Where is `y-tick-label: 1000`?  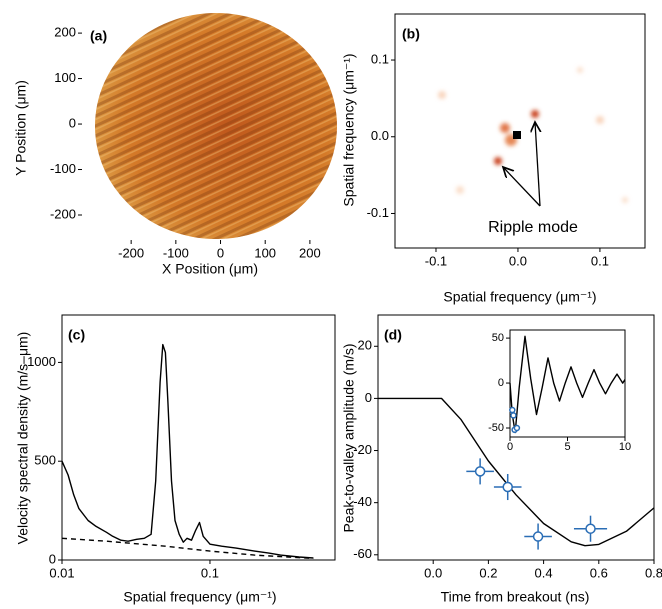 y-tick-label: 1000 is located at coordinates (41, 361).